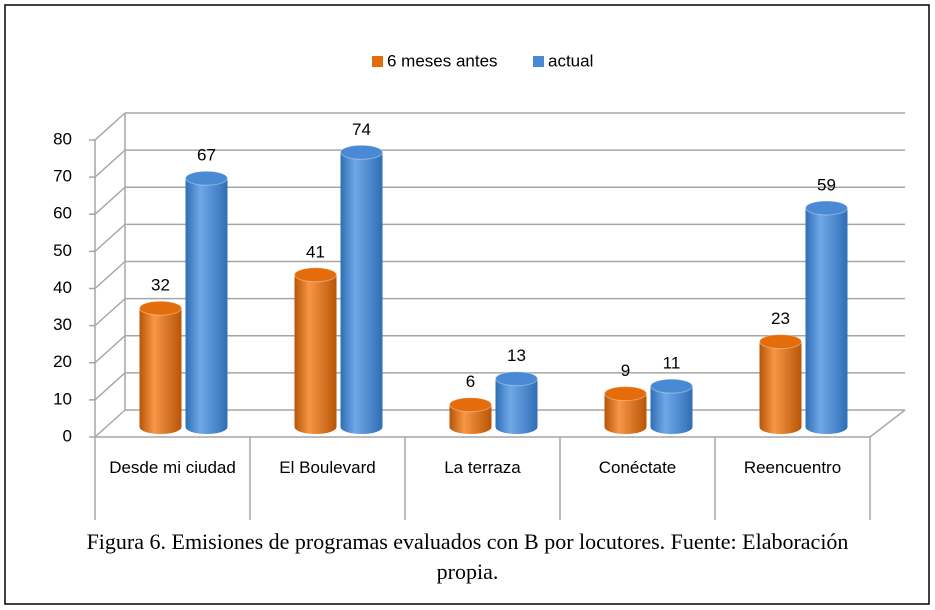 This screenshot has width=935, height=610. What do you see at coordinates (206, 155) in the screenshot?
I see `data-label: 67` at bounding box center [206, 155].